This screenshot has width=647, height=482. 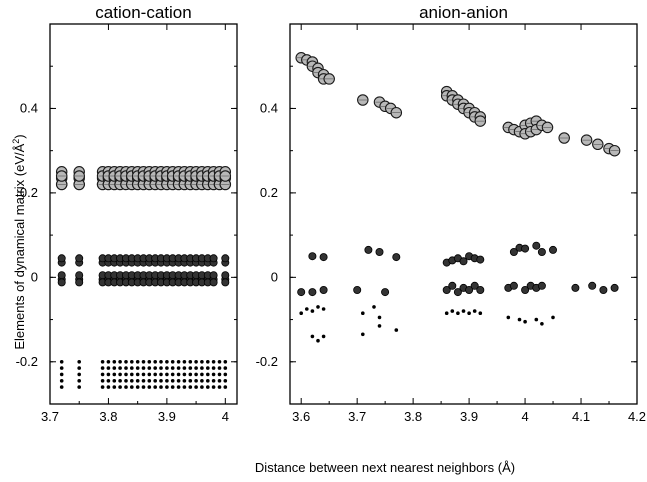 What do you see at coordinates (143, 12) in the screenshot?
I see `panel-title: cation-cation` at bounding box center [143, 12].